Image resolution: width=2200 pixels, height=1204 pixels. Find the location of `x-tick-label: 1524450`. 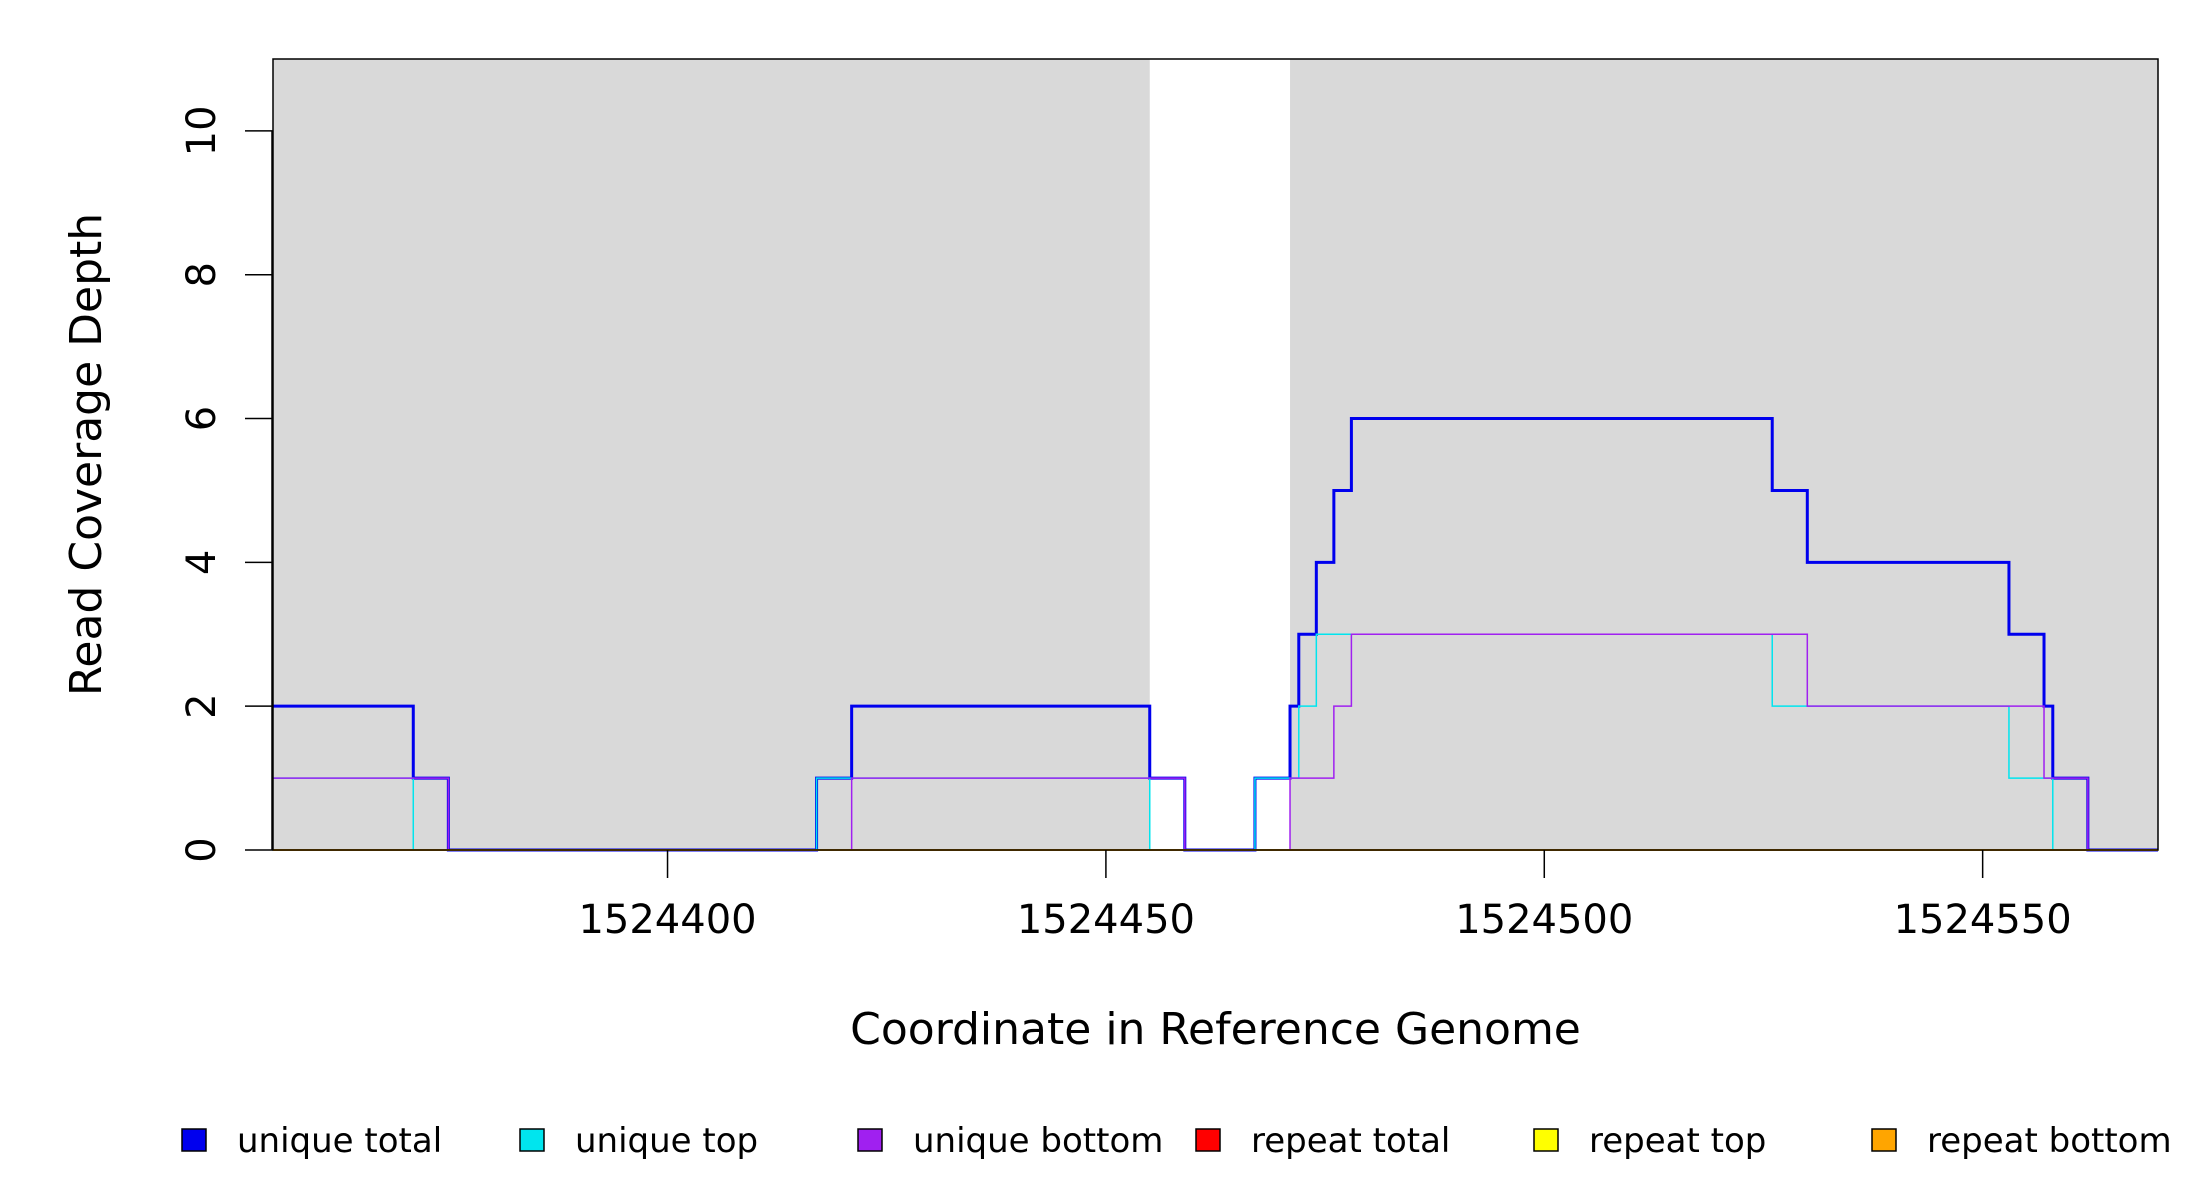

x-tick-label: 1524450 is located at coordinates (1106, 920).